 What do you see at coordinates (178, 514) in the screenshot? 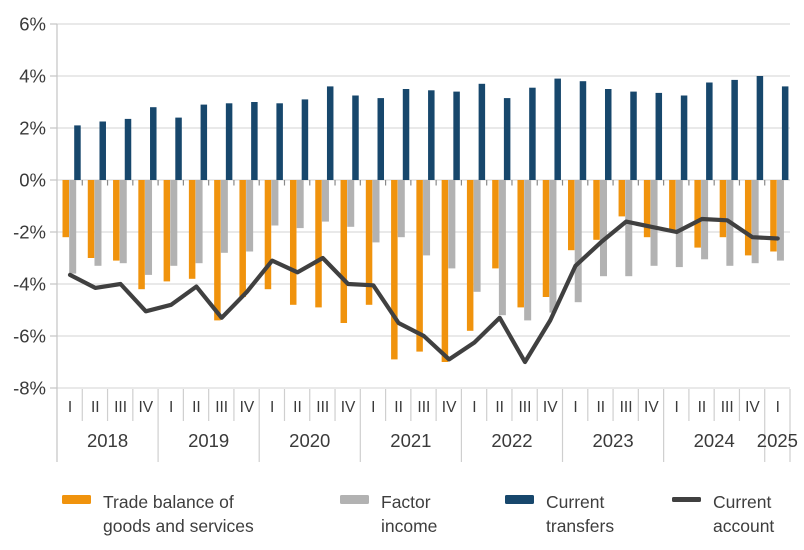
I see `legend-label: Trade balance of goods and services` at bounding box center [178, 514].